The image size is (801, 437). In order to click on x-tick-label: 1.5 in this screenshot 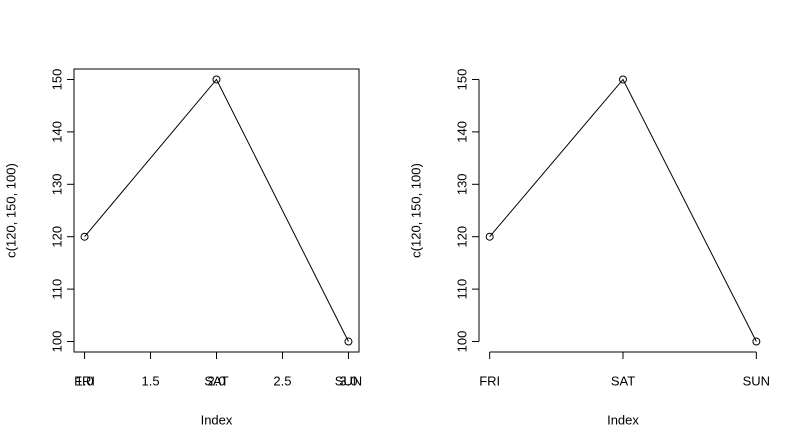, I will do `click(150, 380)`.